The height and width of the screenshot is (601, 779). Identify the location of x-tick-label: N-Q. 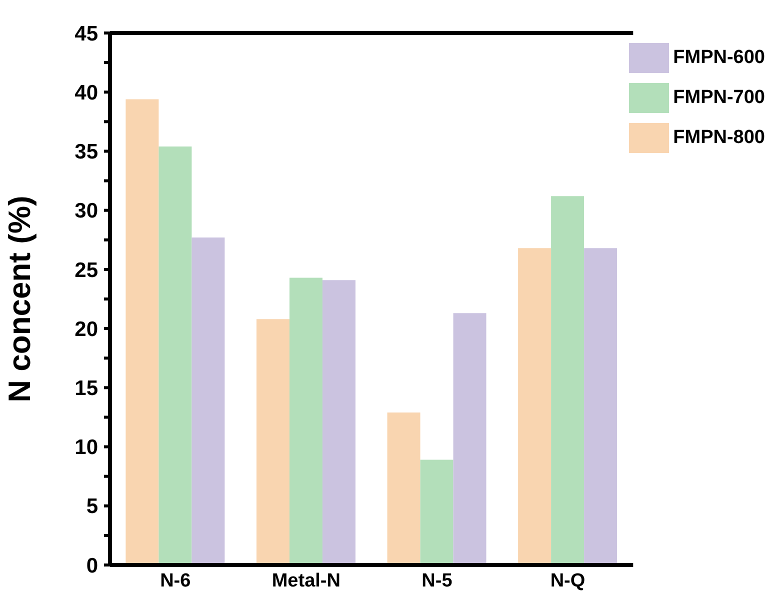
(568, 581).